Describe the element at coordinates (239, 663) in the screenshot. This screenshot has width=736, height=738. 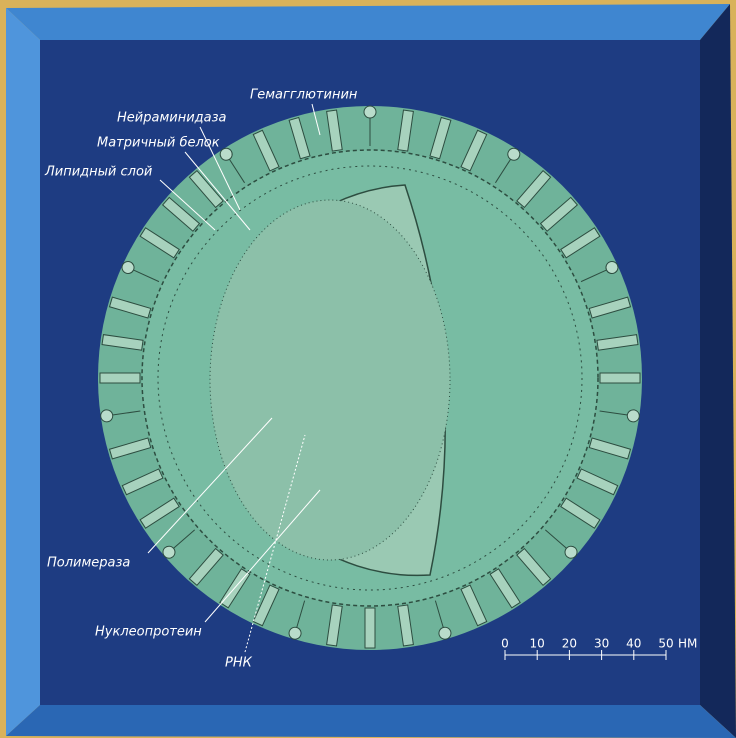
I see `label: РНК` at that location.